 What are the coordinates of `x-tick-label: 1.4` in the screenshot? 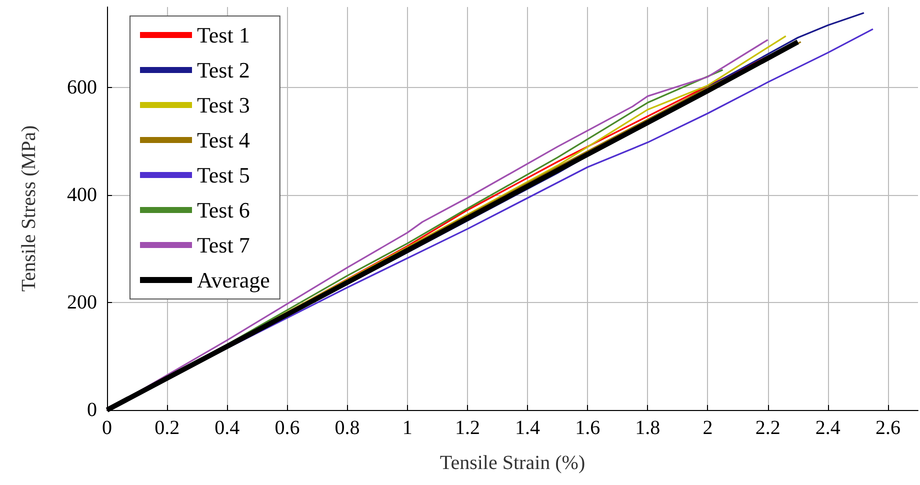 It's located at (527, 428).